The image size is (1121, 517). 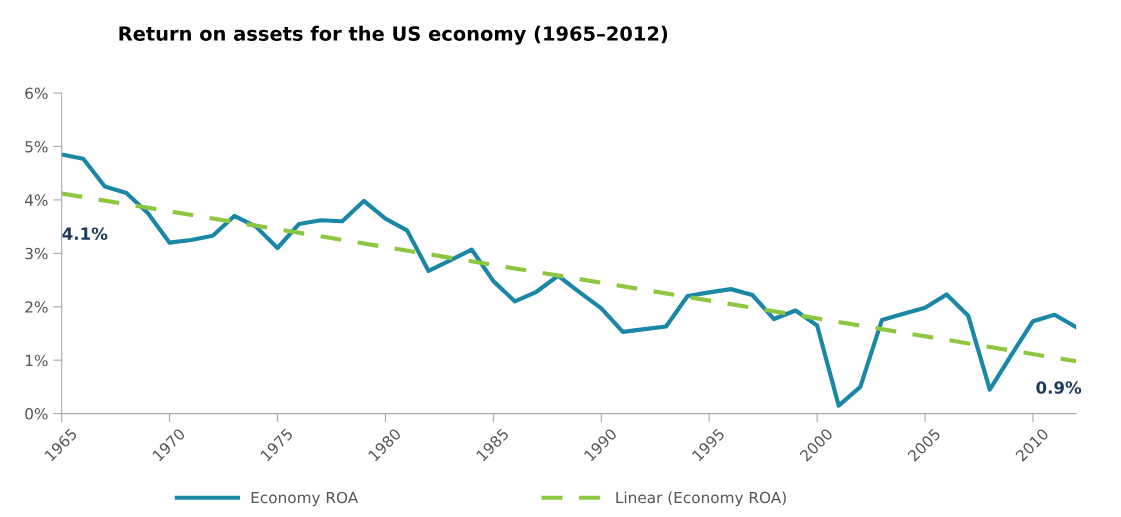 What do you see at coordinates (36, 200) in the screenshot?
I see `y-tick-label: 4%` at bounding box center [36, 200].